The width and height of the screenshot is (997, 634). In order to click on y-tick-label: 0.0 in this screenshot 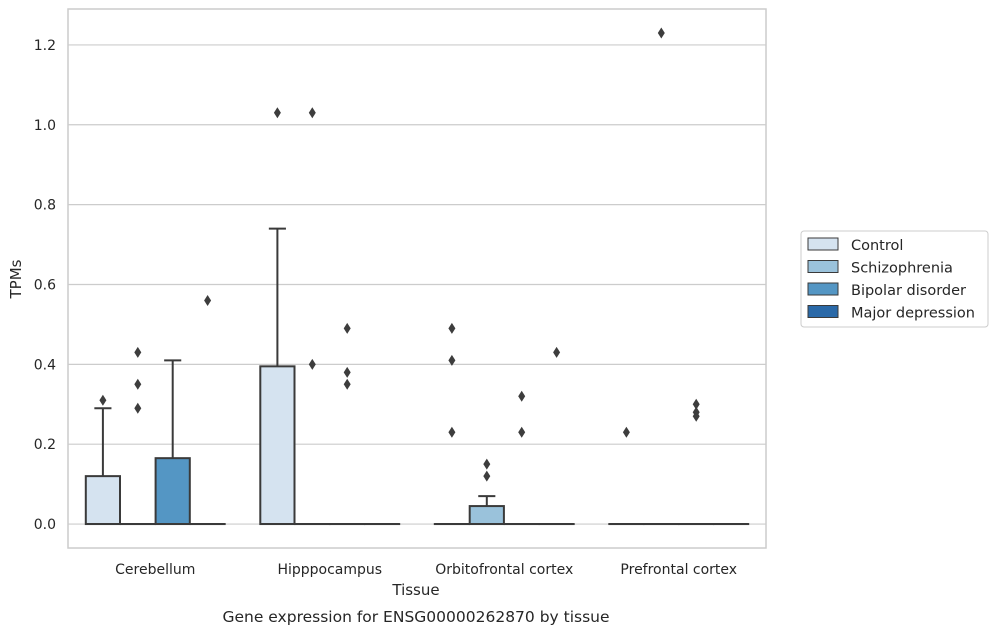, I will do `click(45, 525)`.